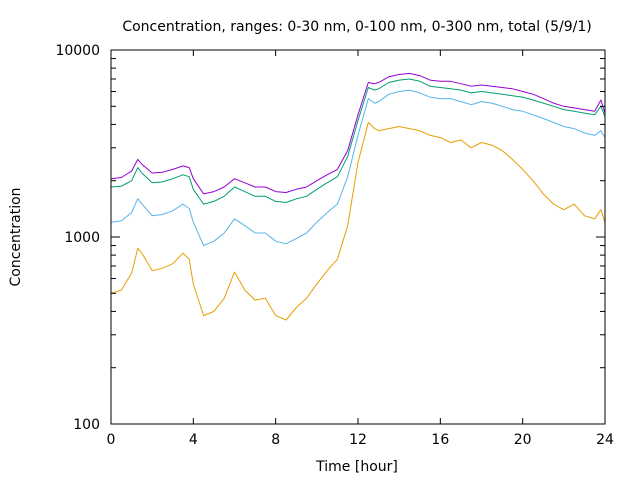 This screenshot has height=480, width=640. I want to click on x-tick-label: 16, so click(440, 440).